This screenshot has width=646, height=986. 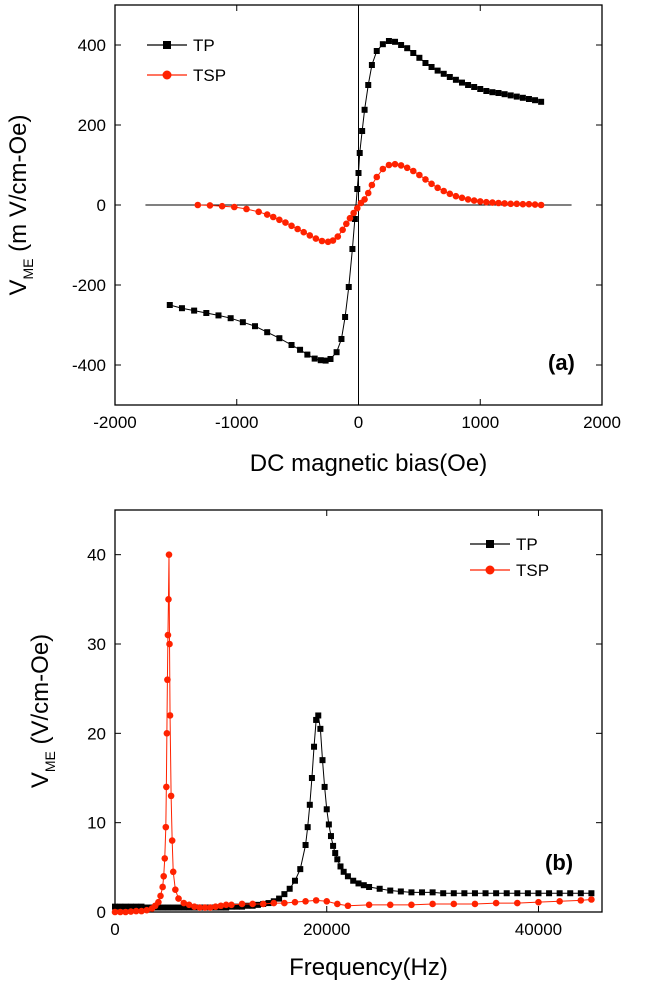 What do you see at coordinates (209, 75) in the screenshot?
I see `legend-label: TSP` at bounding box center [209, 75].